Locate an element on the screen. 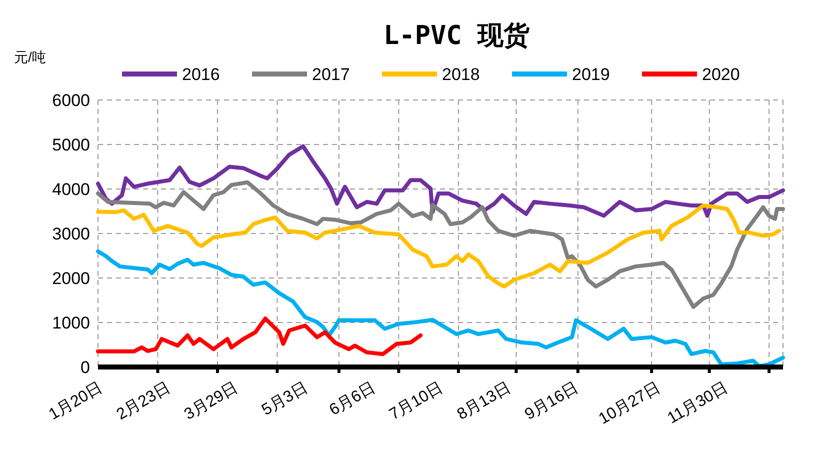 This screenshot has height=455, width=833. y-tick-label: 3000 is located at coordinates (71, 234).